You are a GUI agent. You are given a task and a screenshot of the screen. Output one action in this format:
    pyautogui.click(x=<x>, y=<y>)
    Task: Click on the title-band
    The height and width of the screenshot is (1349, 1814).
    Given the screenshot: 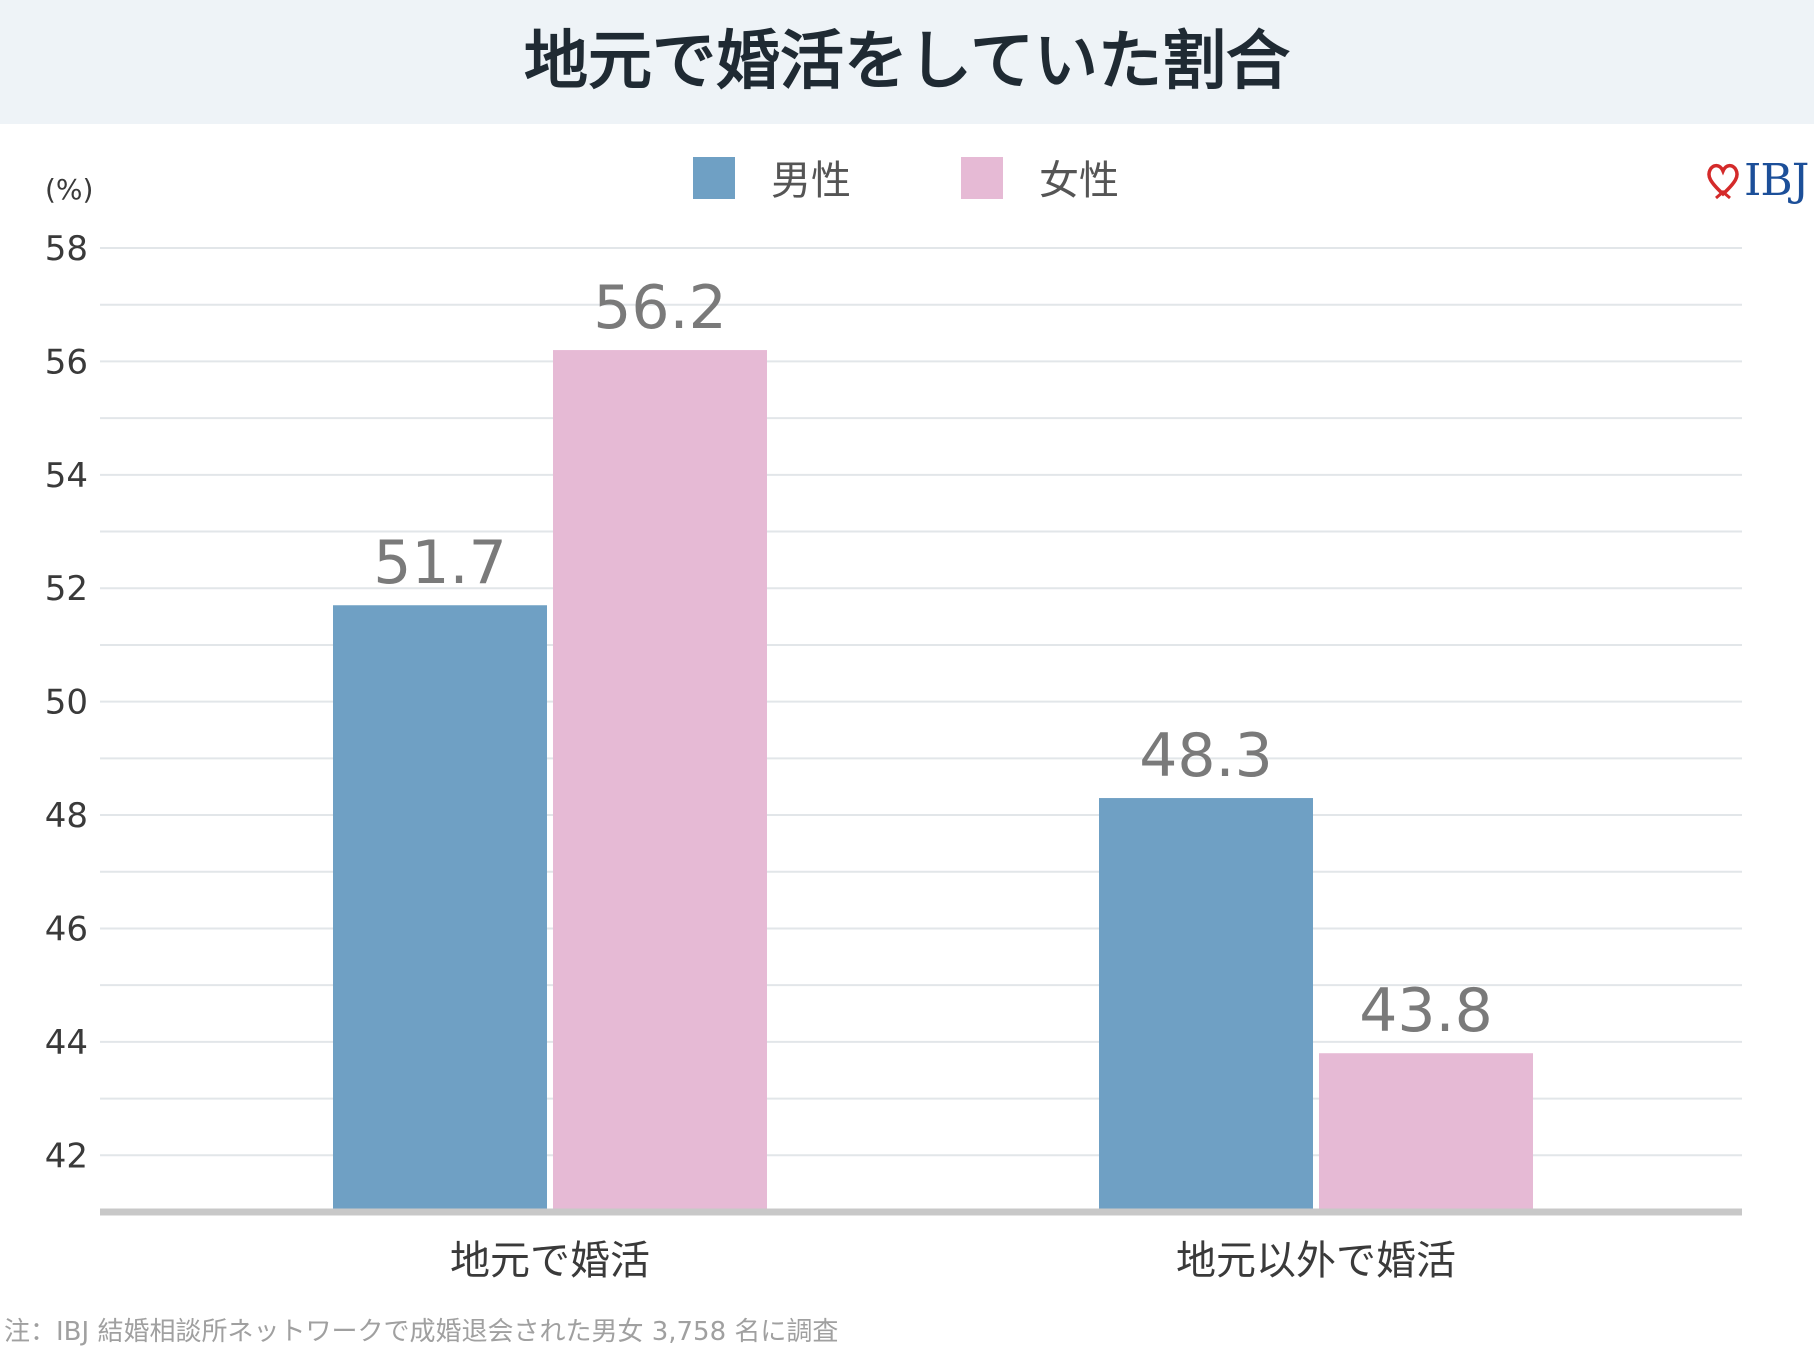 What is the action you would take?
    pyautogui.click(x=907, y=62)
    